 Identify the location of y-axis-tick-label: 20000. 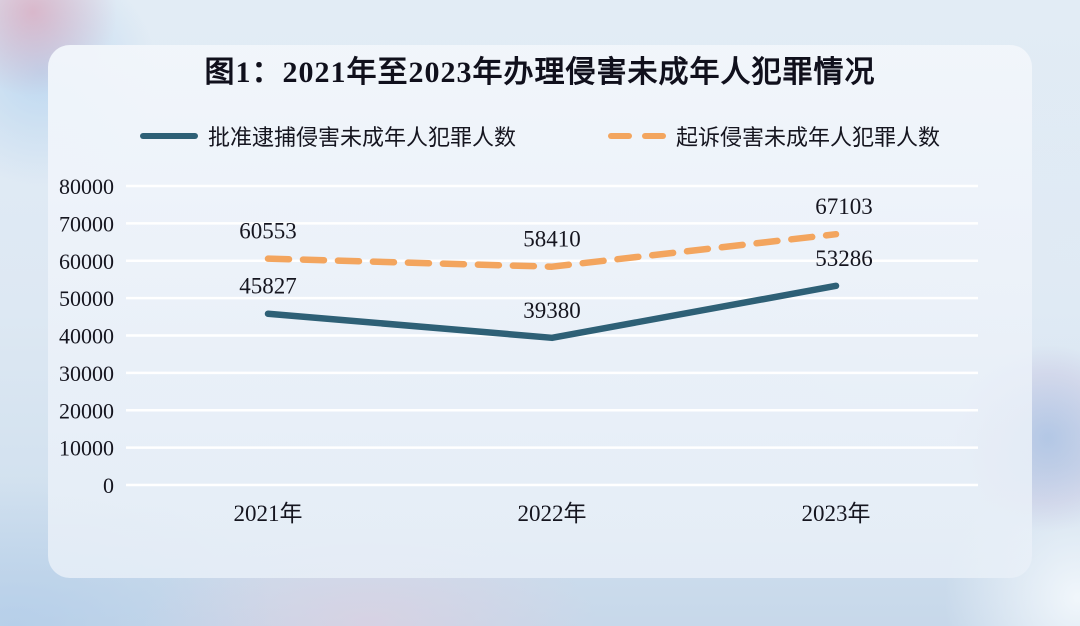
(86, 410).